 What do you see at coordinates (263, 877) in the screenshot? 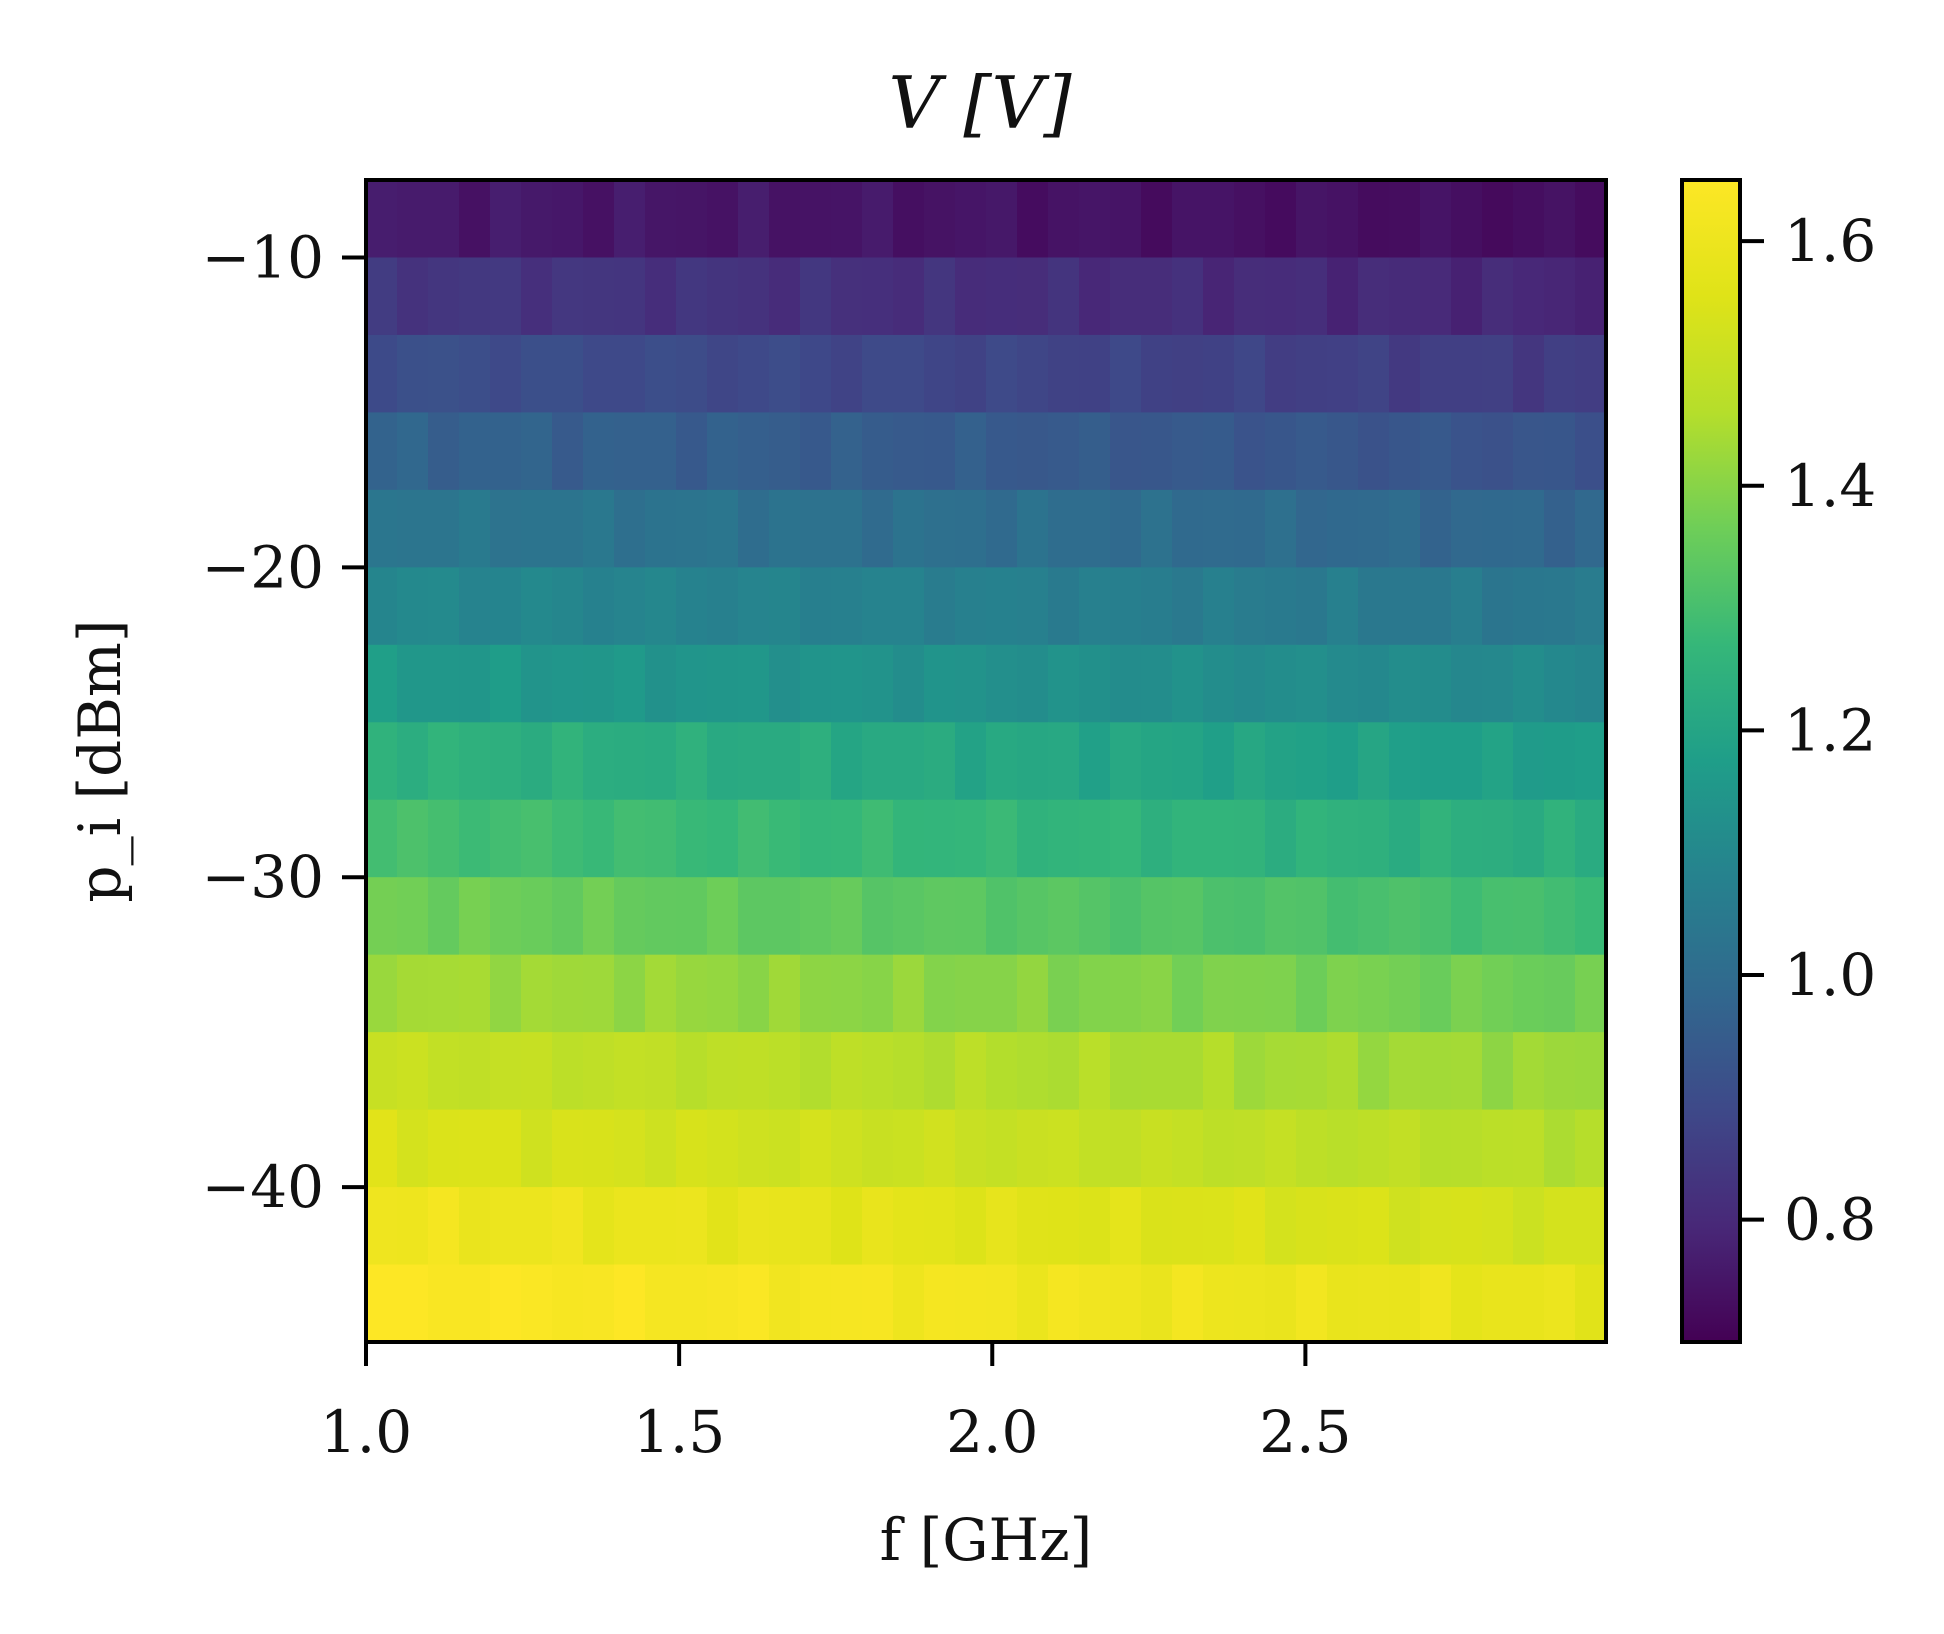
I see `y-tick-label: −30` at bounding box center [263, 877].